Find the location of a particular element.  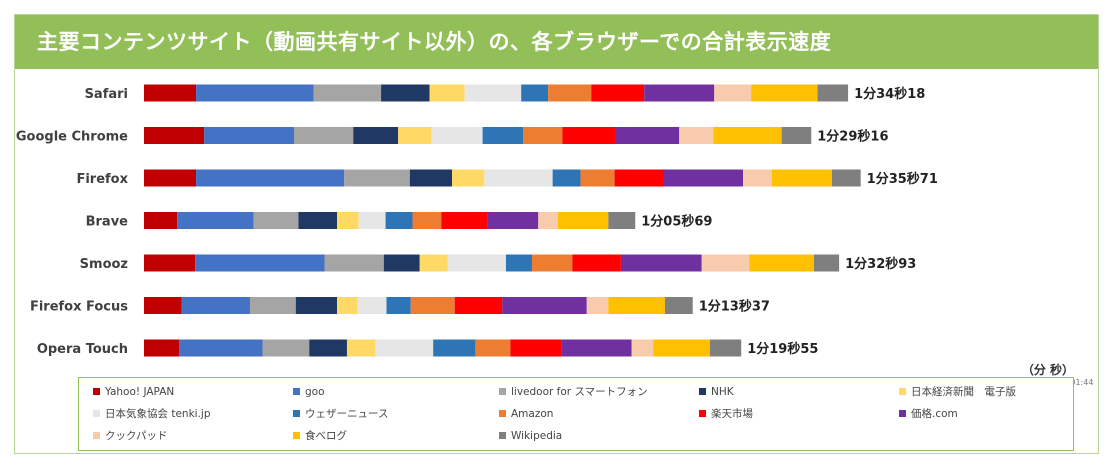

legend-label: ウェザーニュース is located at coordinates (347, 414).